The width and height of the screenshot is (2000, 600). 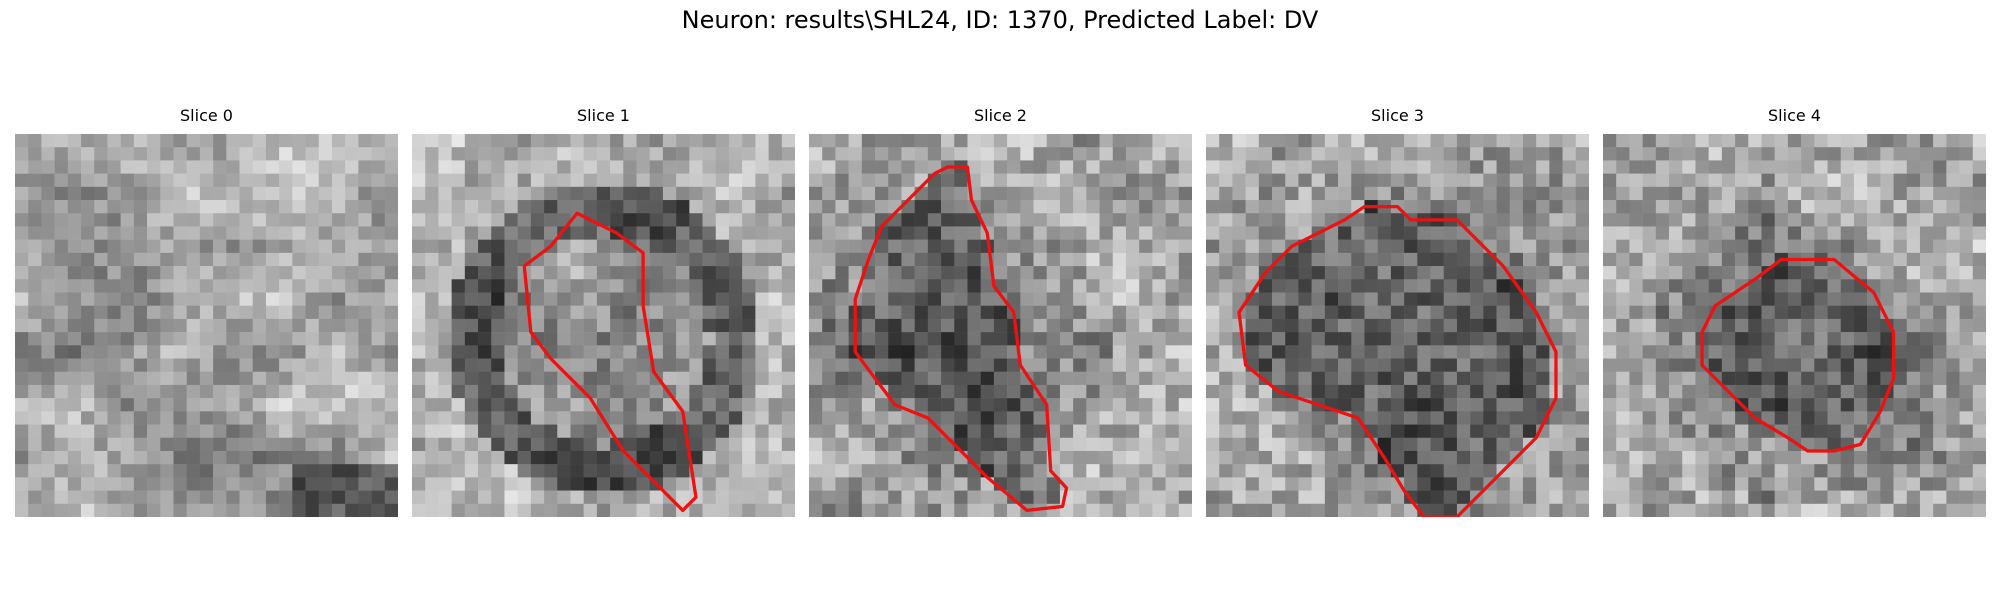 What do you see at coordinates (1794, 115) in the screenshot?
I see `panel-title: Slice 4` at bounding box center [1794, 115].